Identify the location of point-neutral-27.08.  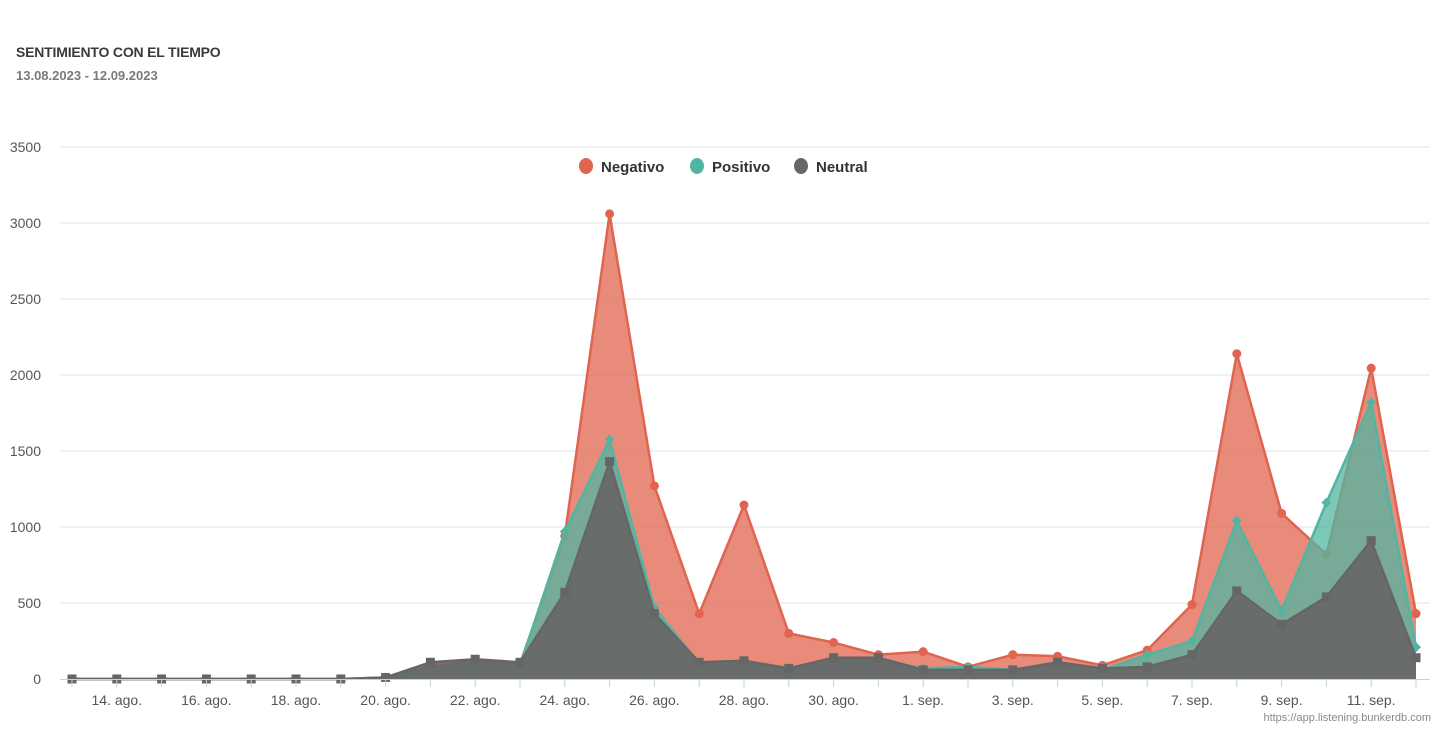
(699, 662).